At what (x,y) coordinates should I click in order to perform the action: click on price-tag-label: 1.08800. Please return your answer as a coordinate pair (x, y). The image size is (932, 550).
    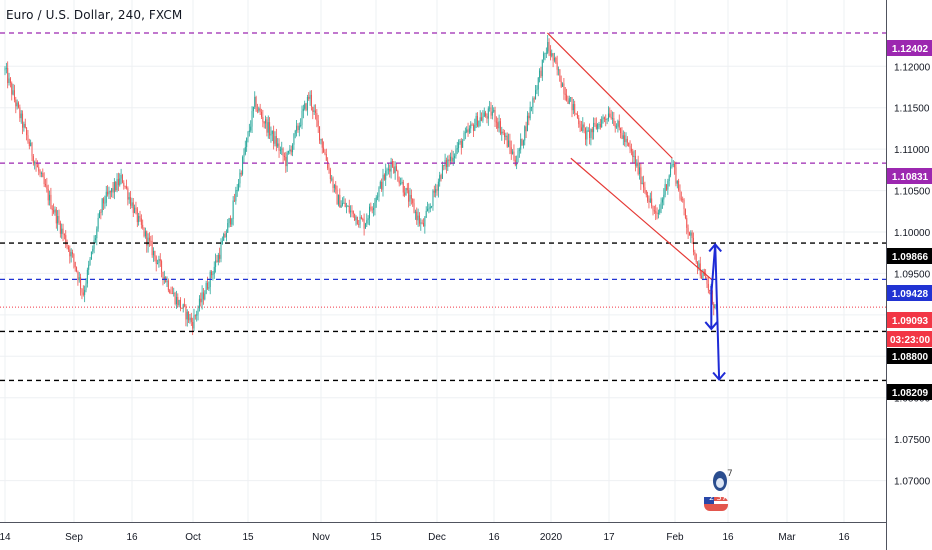
    Looking at the image, I should click on (910, 357).